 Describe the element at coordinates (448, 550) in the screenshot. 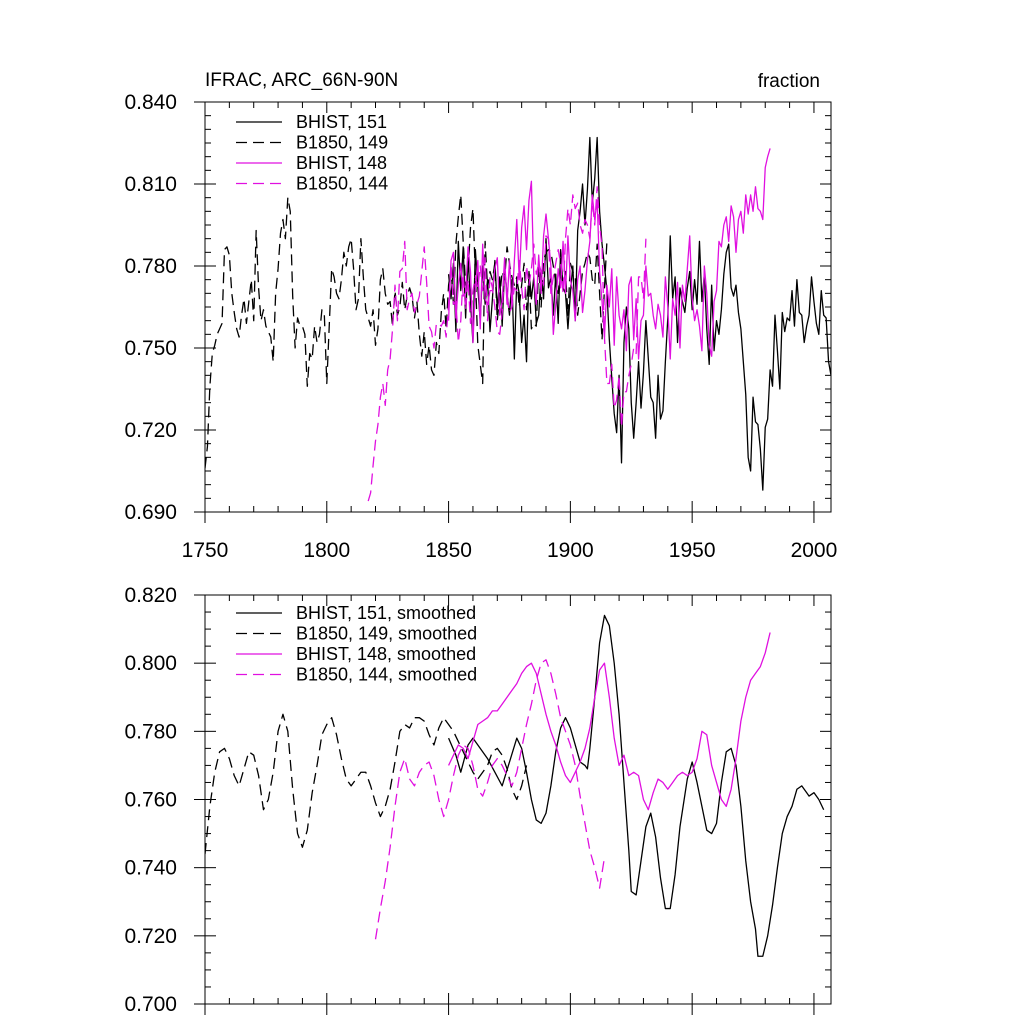

I see `x-tick-label: 1850` at that location.